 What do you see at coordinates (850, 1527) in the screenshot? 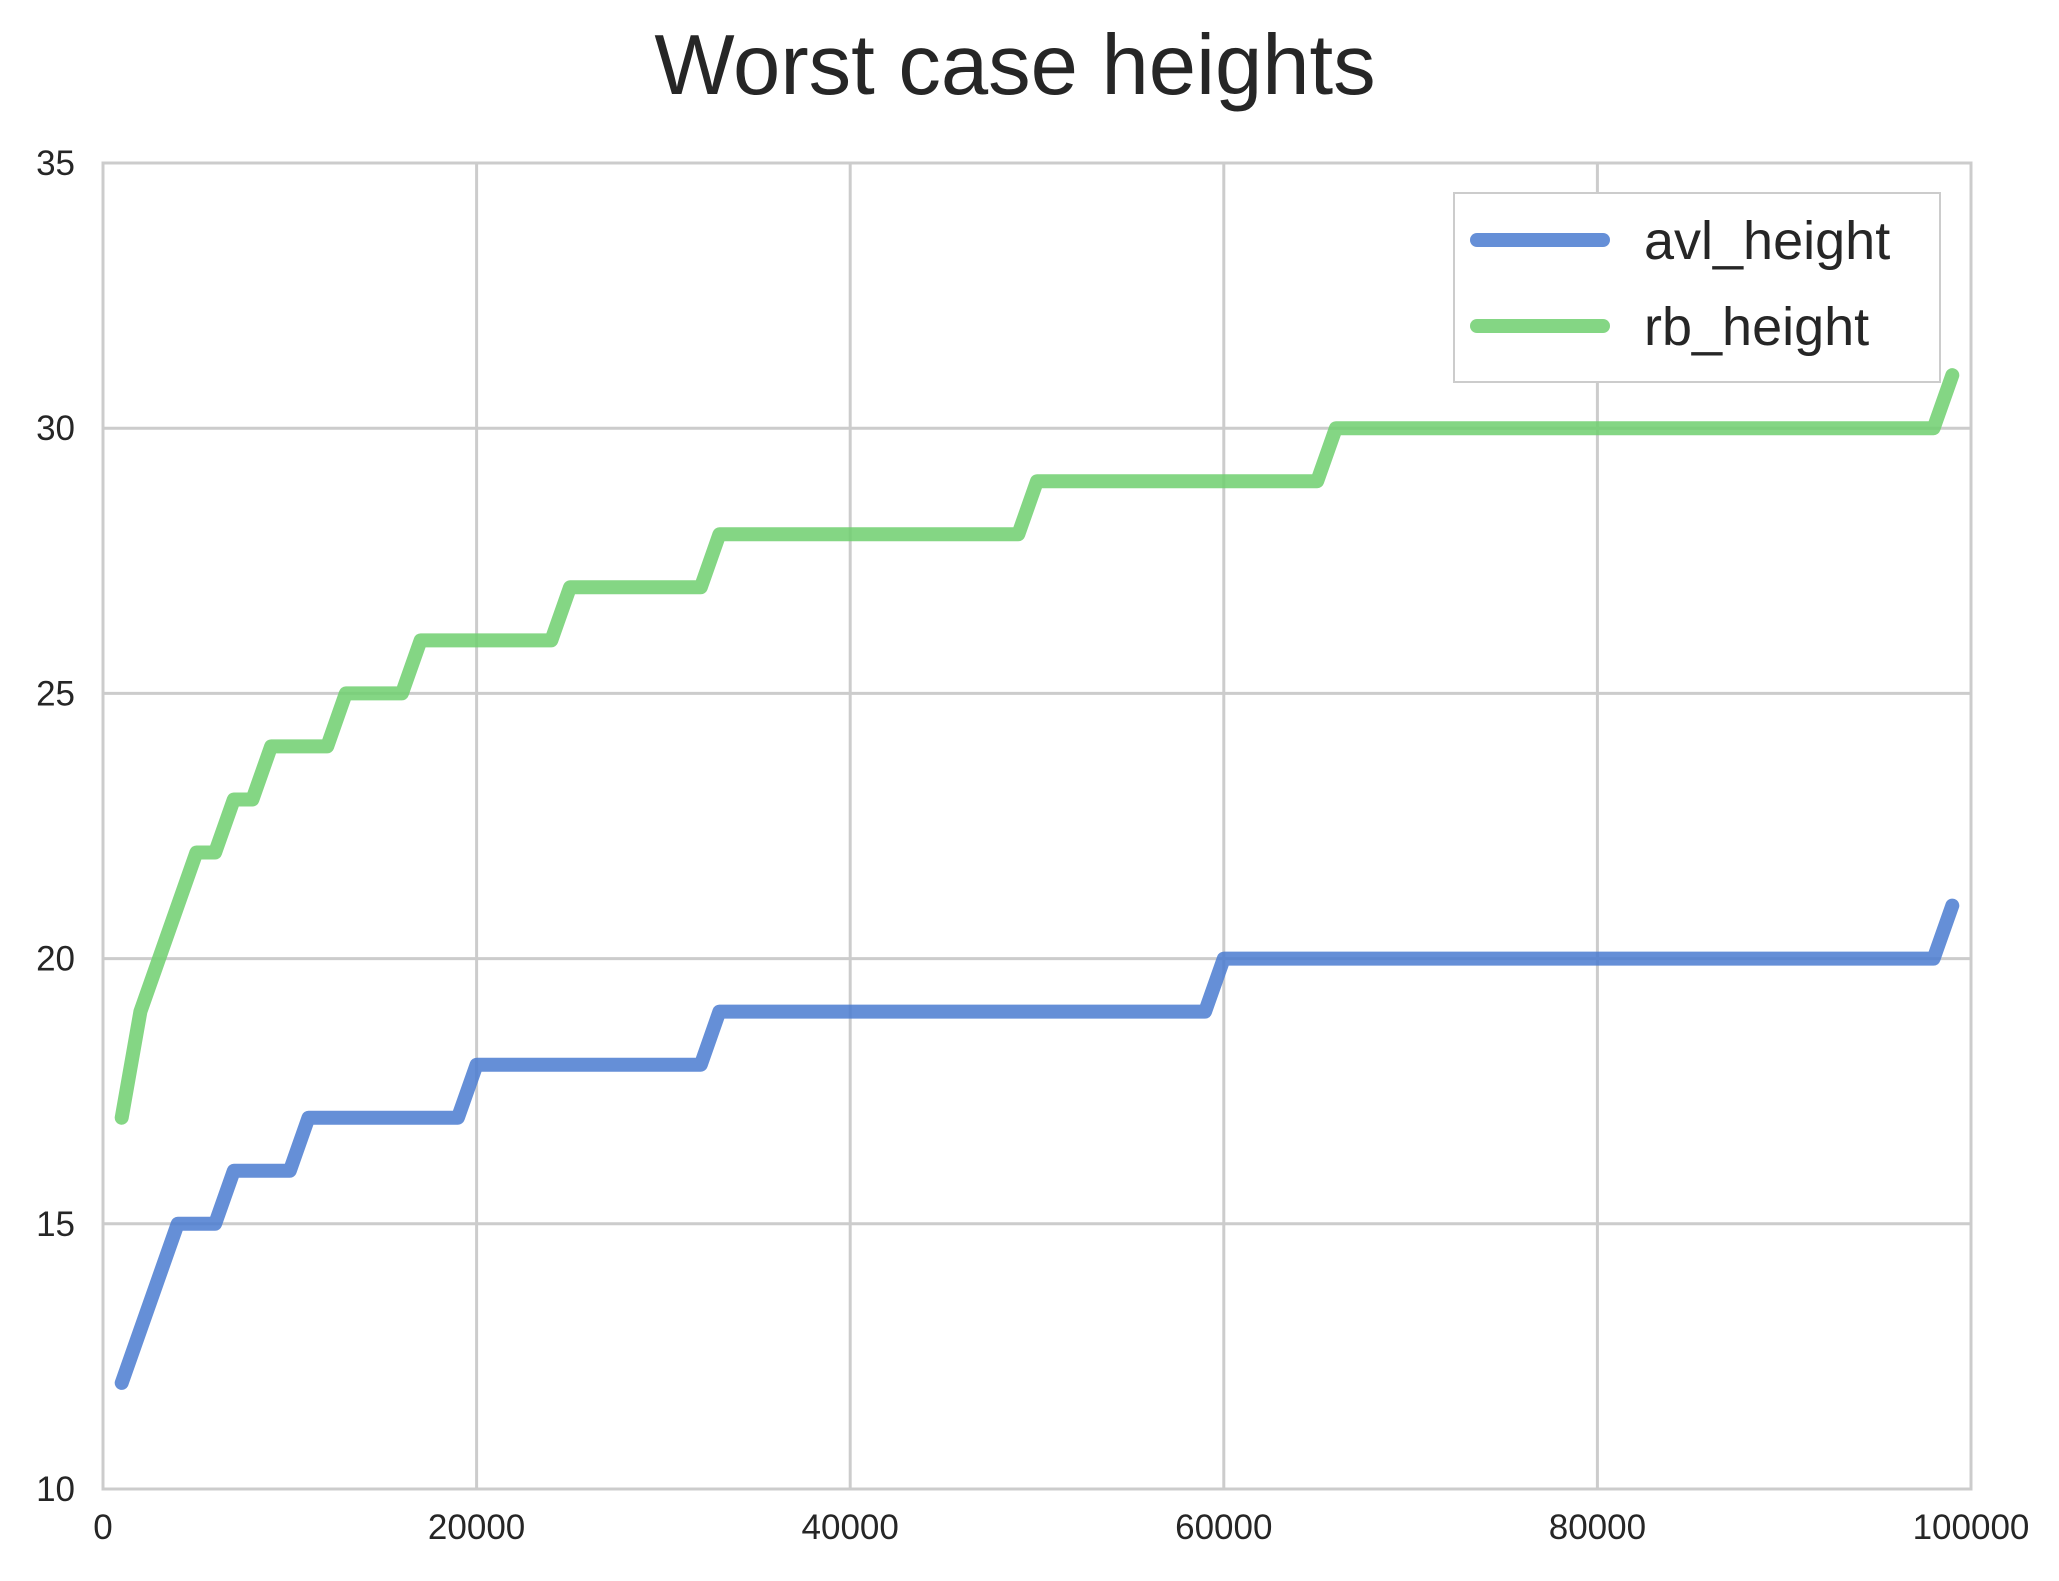
I see `x-tick-label: 40000` at bounding box center [850, 1527].